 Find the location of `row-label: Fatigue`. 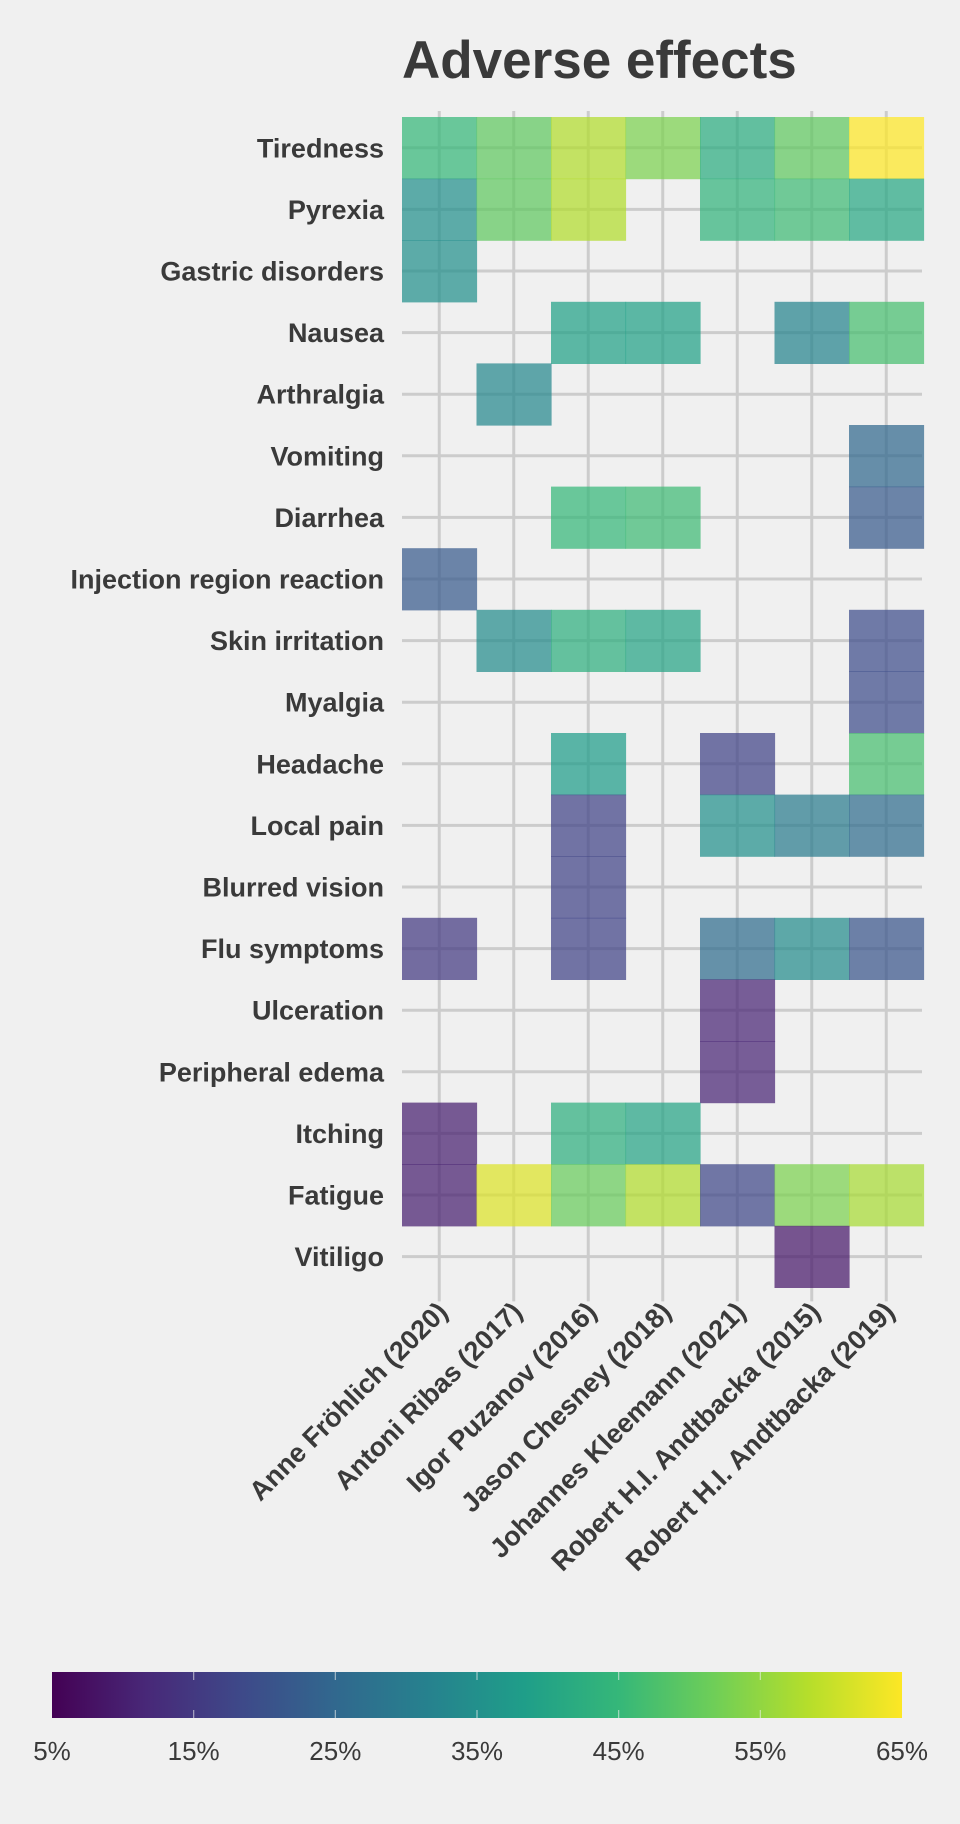

row-label: Fatigue is located at coordinates (336, 1196).